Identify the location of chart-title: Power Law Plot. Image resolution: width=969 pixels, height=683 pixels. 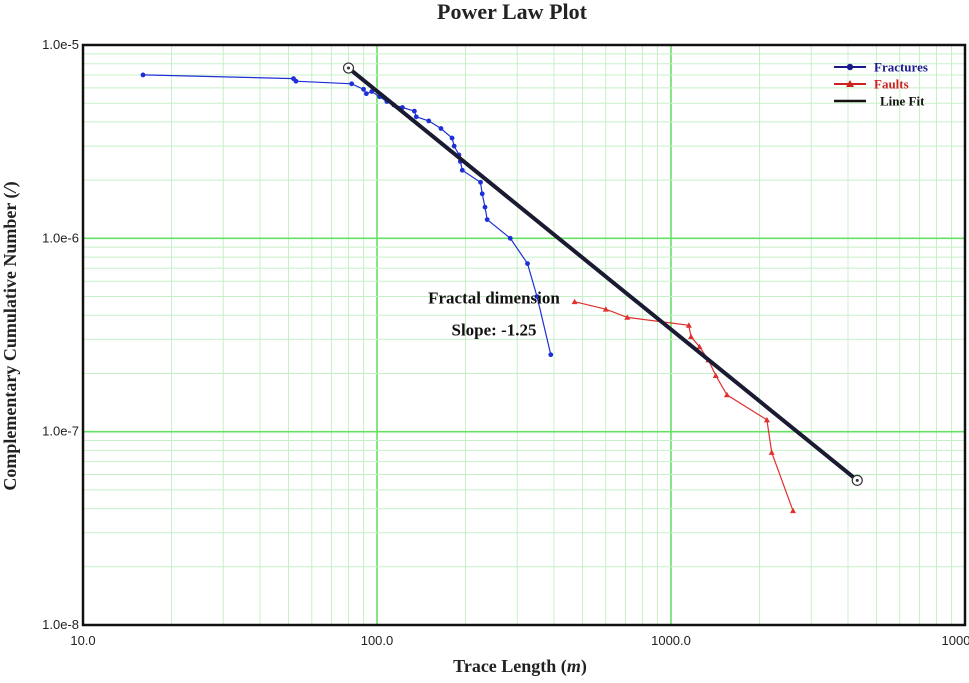
(512, 12).